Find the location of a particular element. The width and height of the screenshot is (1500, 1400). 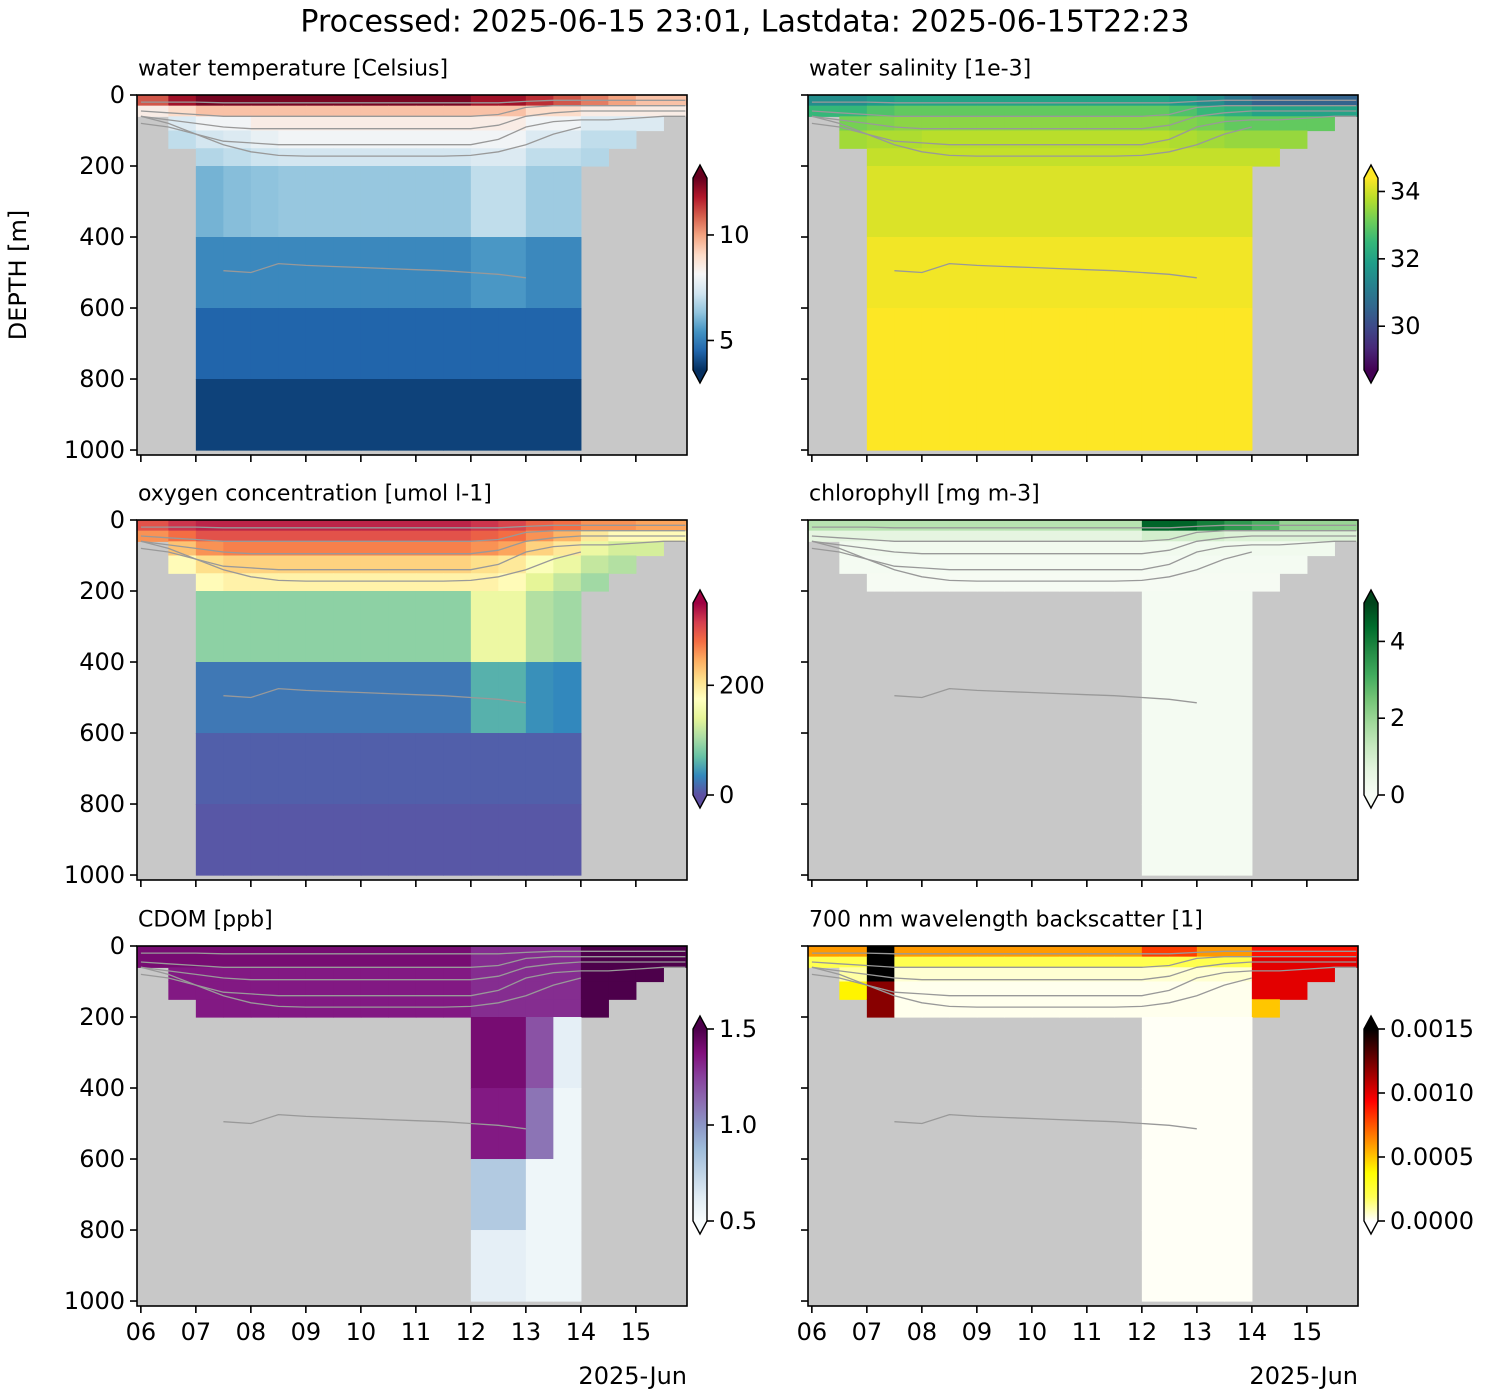

colorbar is located at coordinates (1371, 1125).